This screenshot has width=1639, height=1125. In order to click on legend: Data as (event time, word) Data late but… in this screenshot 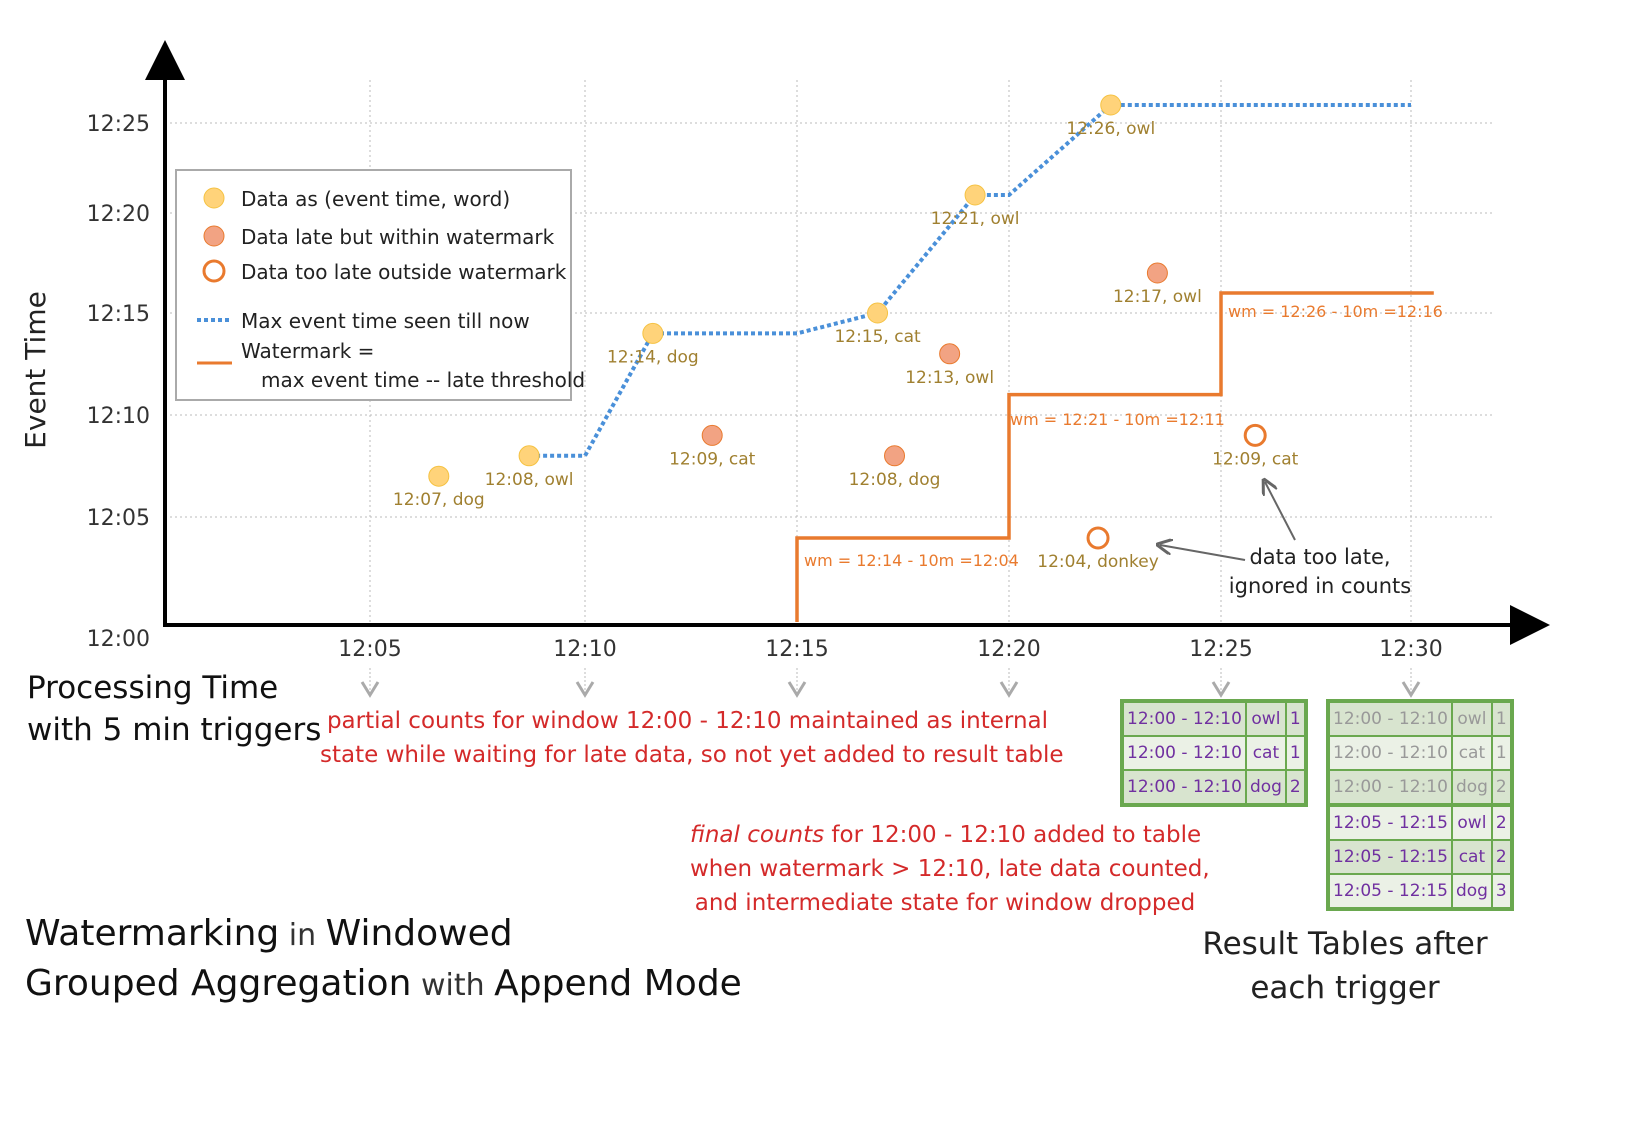, I will do `click(380, 285)`.